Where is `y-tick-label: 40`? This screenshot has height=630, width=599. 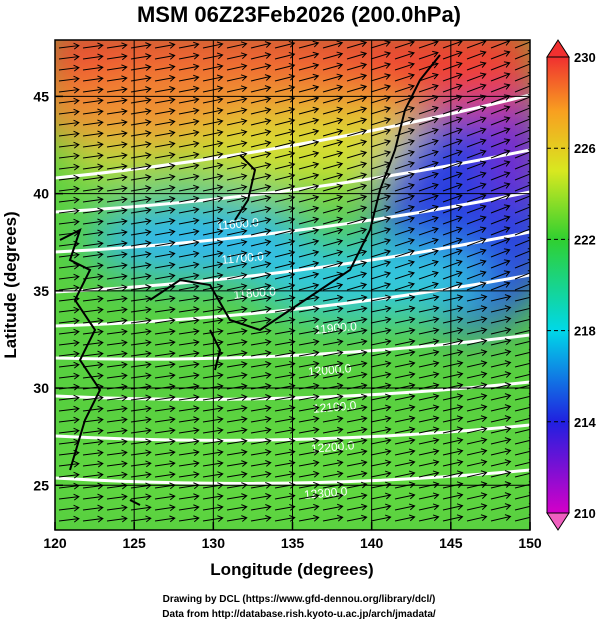 y-tick-label: 40 is located at coordinates (41, 194).